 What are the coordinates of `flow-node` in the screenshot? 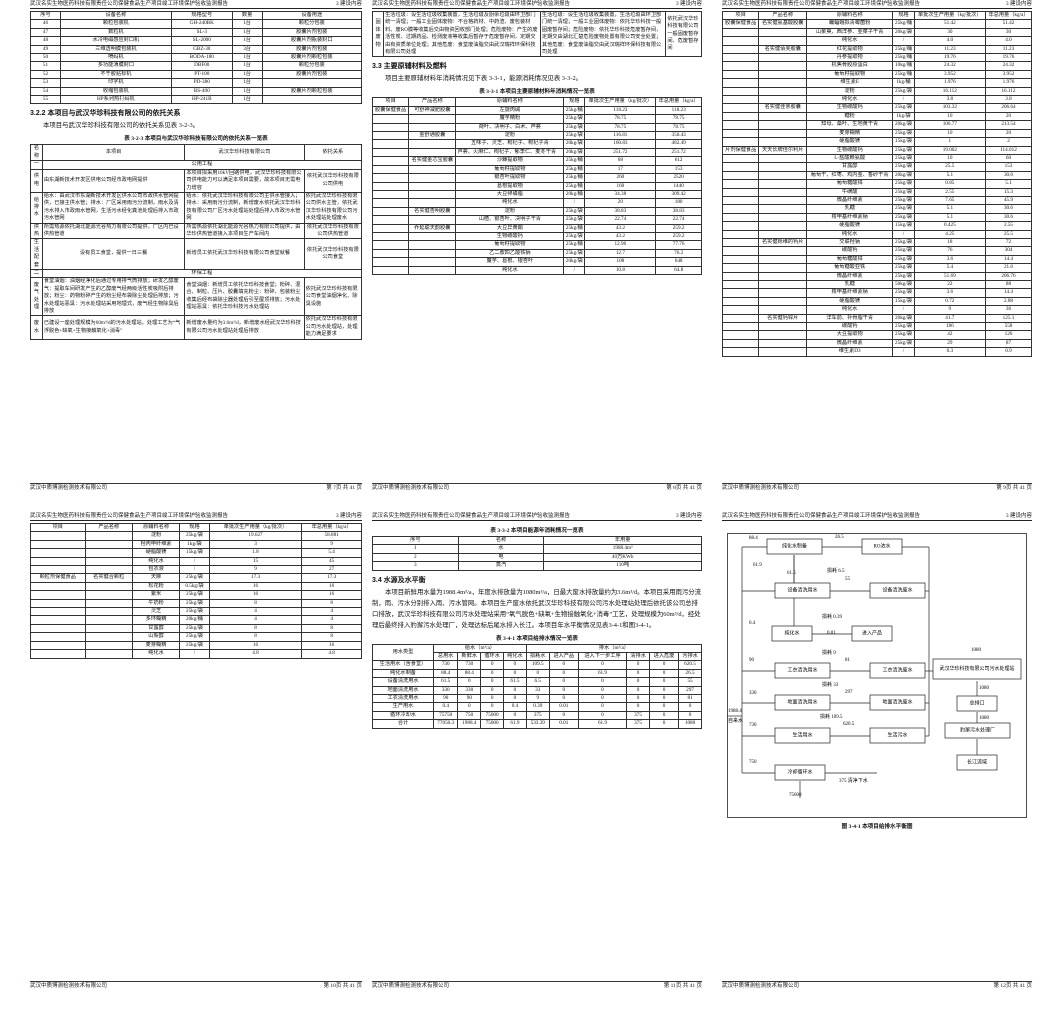 It's located at (794, 546).